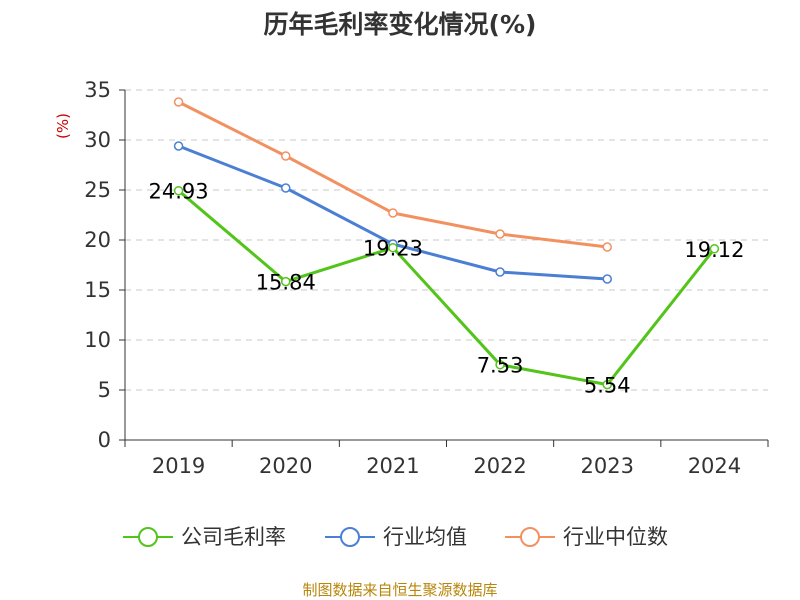 This screenshot has width=800, height=600. Describe the element at coordinates (285, 466) in the screenshot. I see `x-tick-label: 2020` at that location.